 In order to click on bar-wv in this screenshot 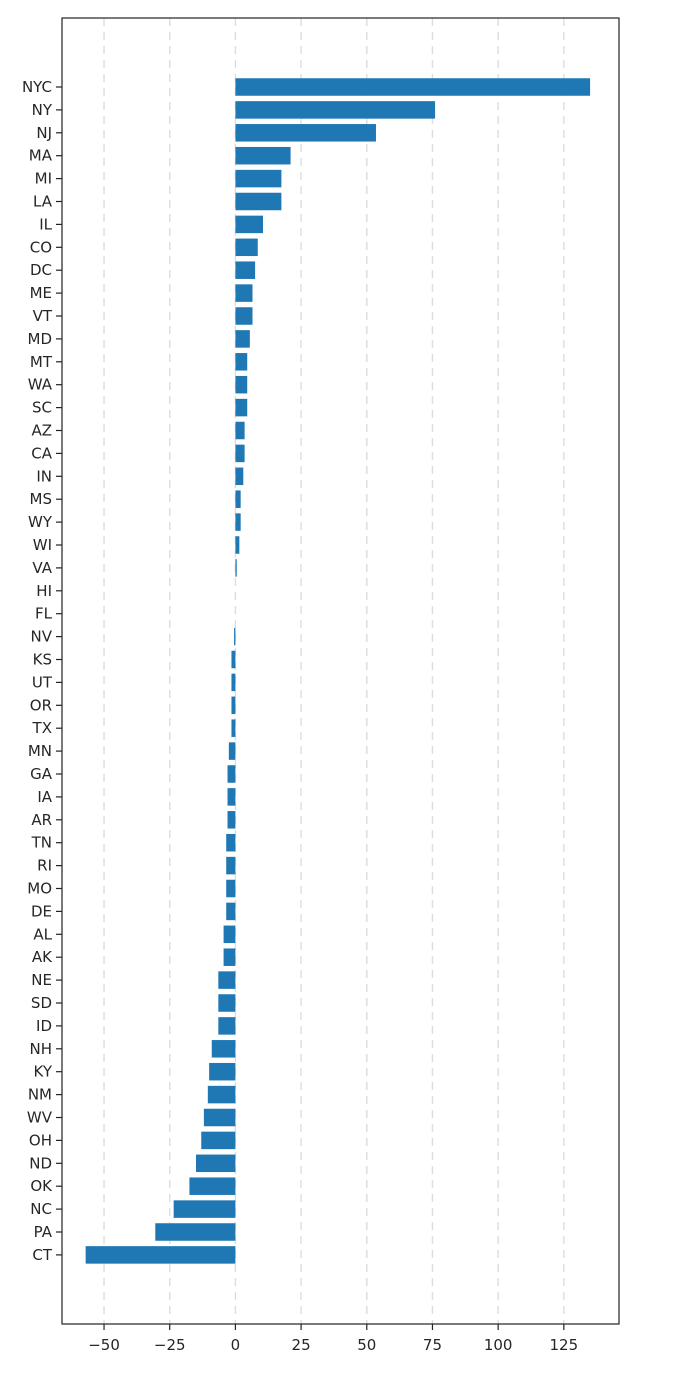, I will do `click(219, 1117)`.